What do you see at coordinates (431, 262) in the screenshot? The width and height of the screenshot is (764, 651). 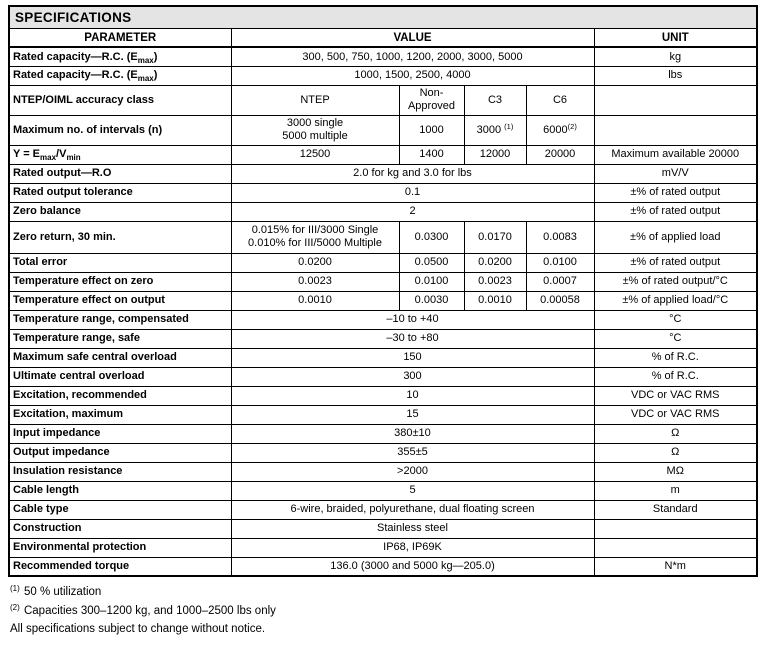 I see `value-cell: 0.0500` at bounding box center [431, 262].